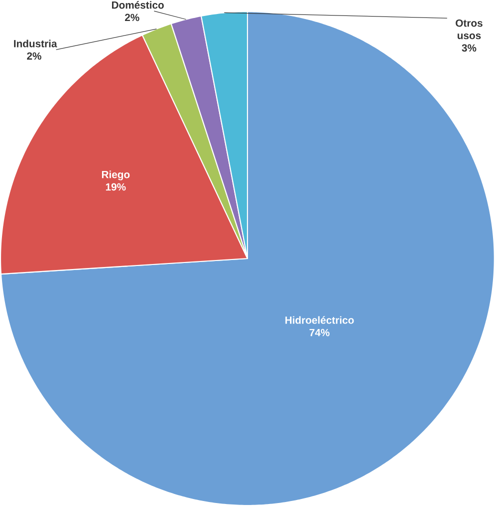 The height and width of the screenshot is (506, 495). Describe the element at coordinates (320, 332) in the screenshot. I see `data-label: 74%` at that location.